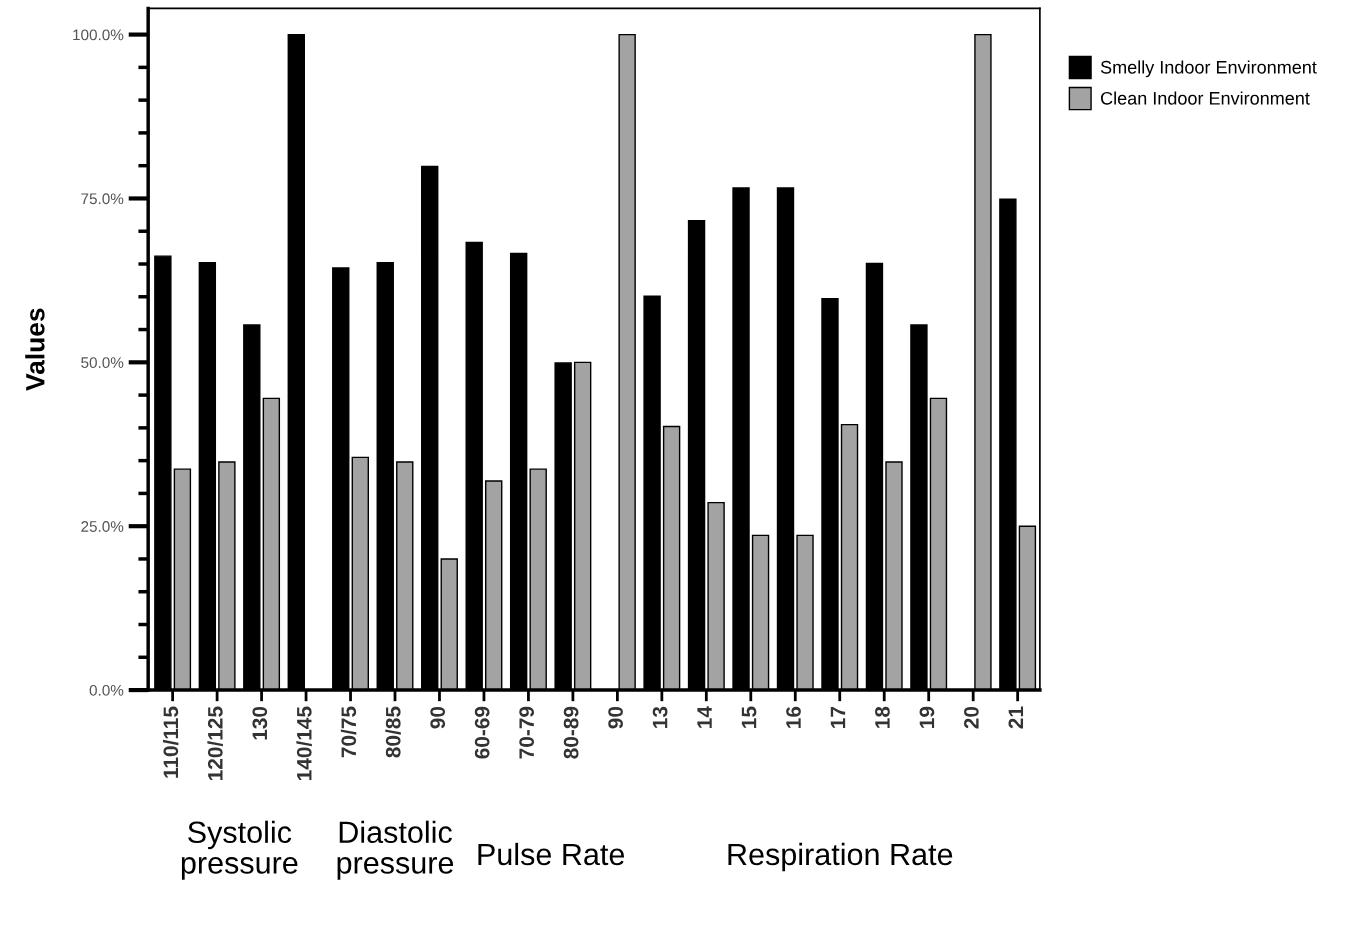  What do you see at coordinates (106, 690) in the screenshot?
I see `y-tick-label: 0.0%` at bounding box center [106, 690].